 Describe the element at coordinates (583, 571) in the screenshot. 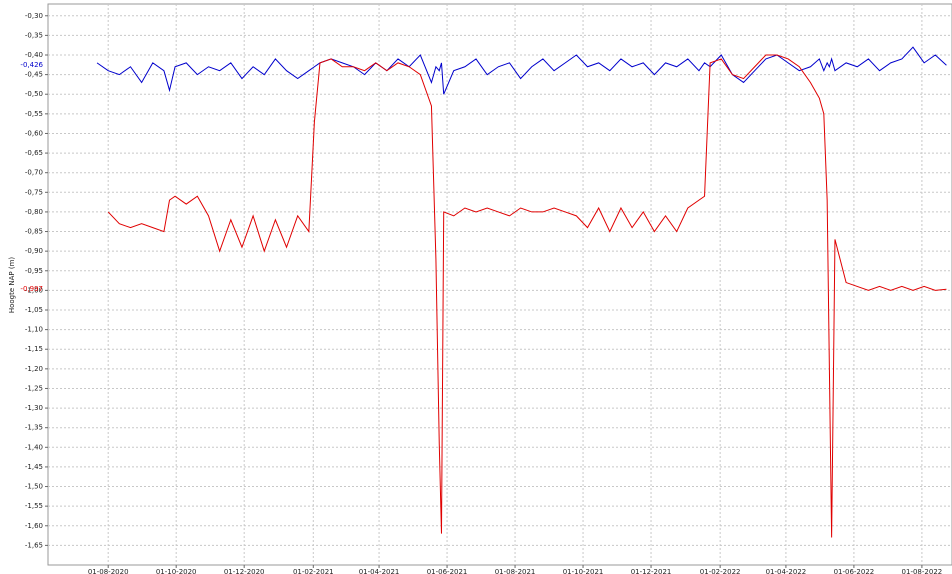

I see `x-tick-label: 01-10-2021` at that location.